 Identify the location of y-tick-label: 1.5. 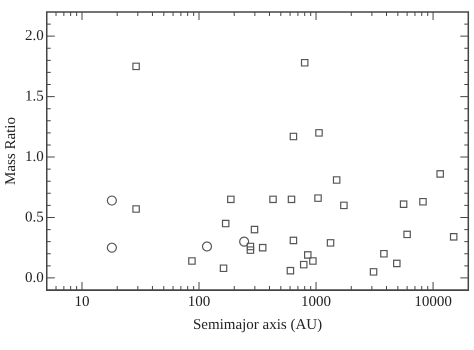
(34, 96).